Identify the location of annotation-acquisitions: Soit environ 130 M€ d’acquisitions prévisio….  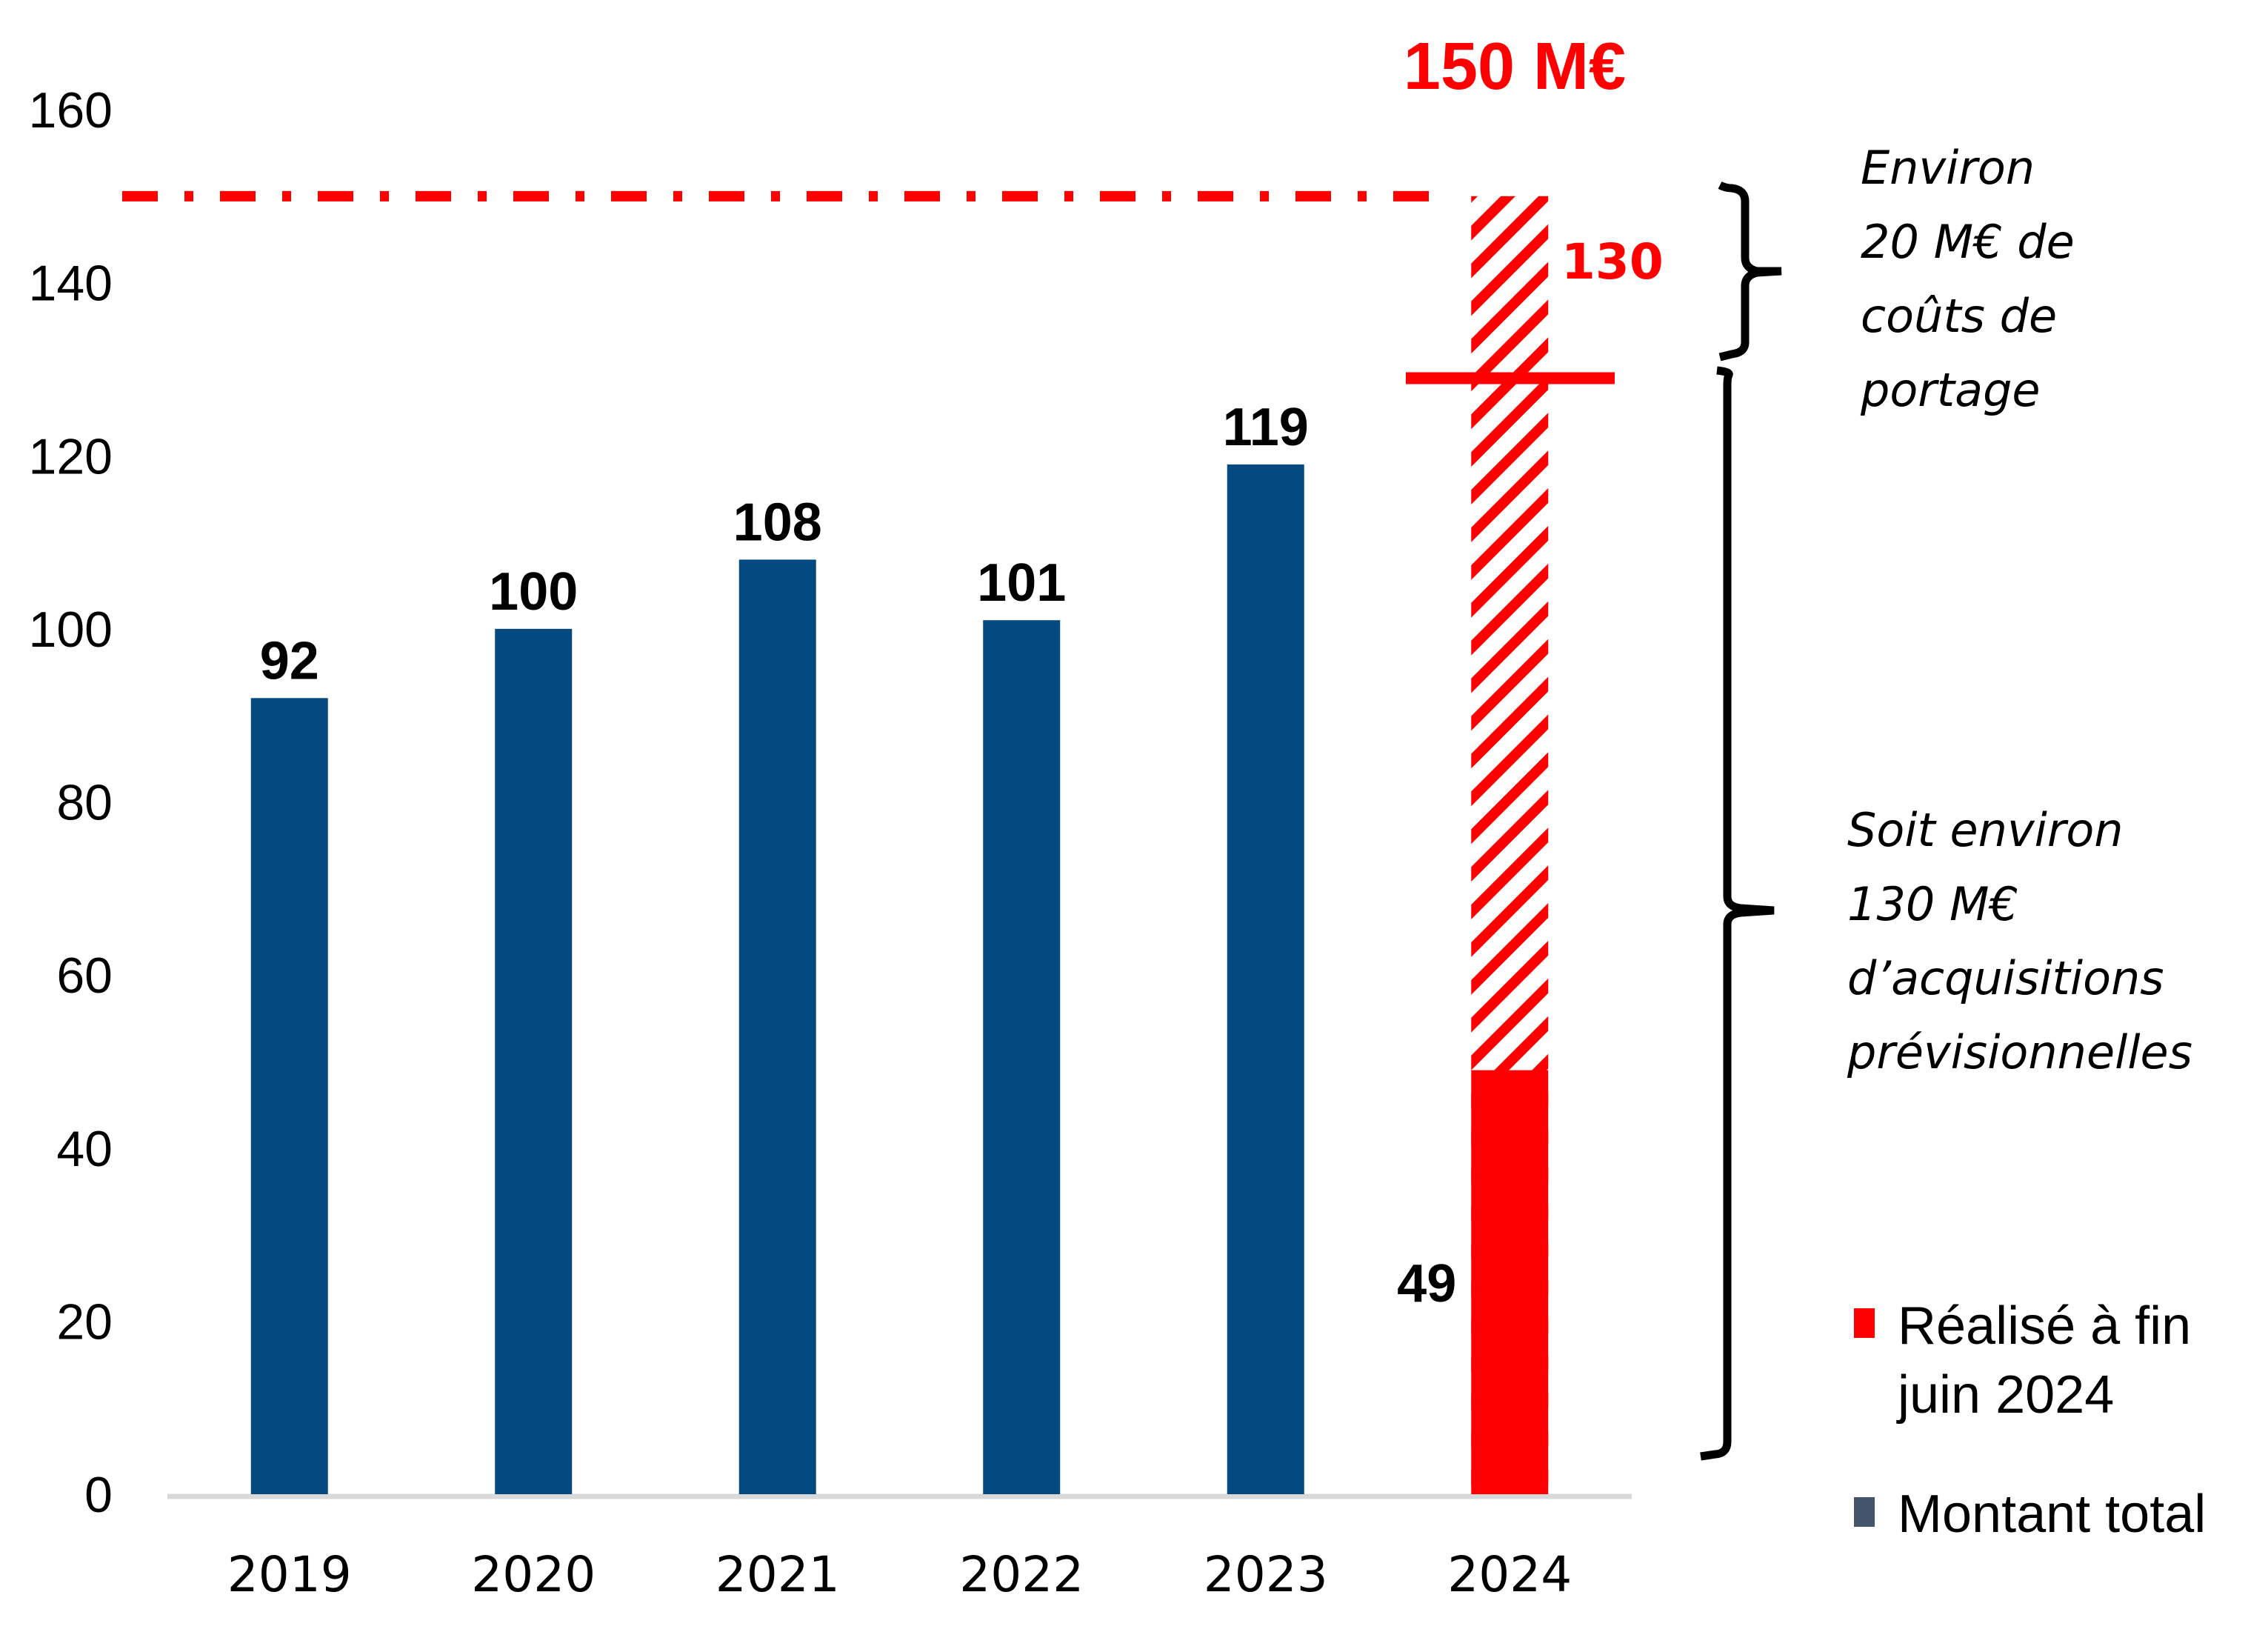
(2020, 941).